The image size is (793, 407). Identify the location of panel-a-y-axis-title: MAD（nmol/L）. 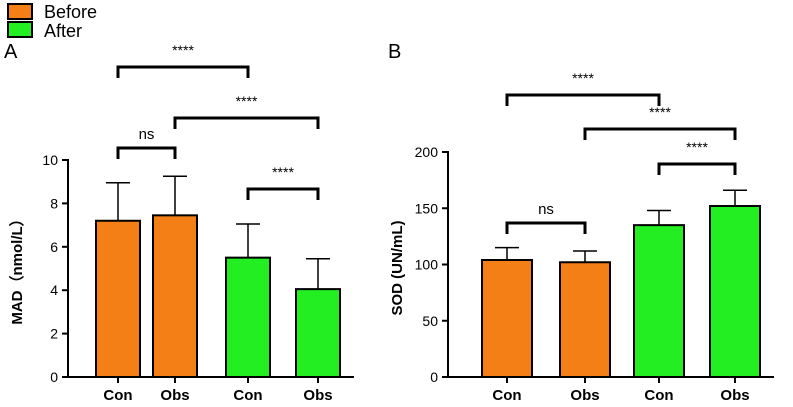
(17, 267).